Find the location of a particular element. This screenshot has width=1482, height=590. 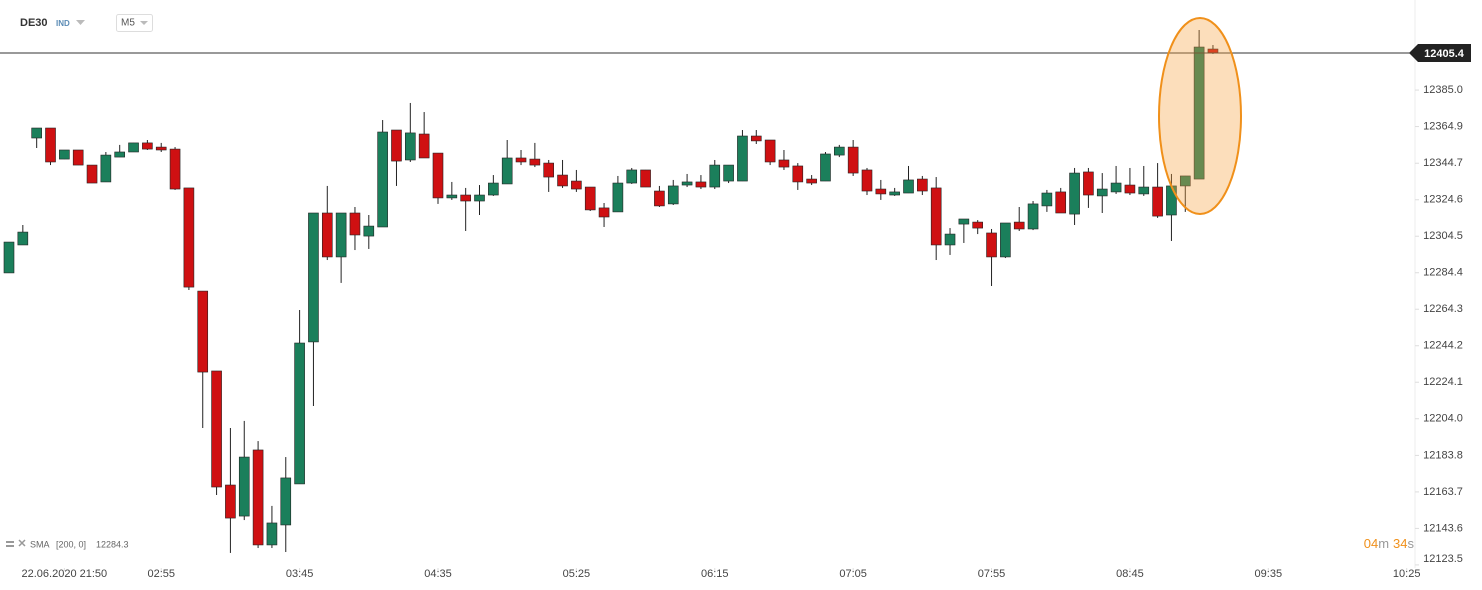

y-tick-label: 12163.7 is located at coordinates (1443, 492).